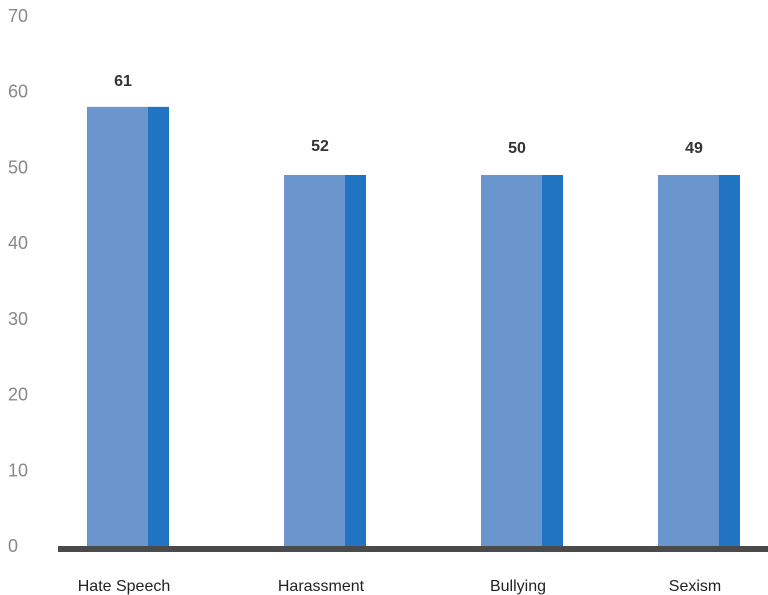 This screenshot has width=768, height=595. What do you see at coordinates (18, 16) in the screenshot?
I see `y-tick-label: 70` at bounding box center [18, 16].